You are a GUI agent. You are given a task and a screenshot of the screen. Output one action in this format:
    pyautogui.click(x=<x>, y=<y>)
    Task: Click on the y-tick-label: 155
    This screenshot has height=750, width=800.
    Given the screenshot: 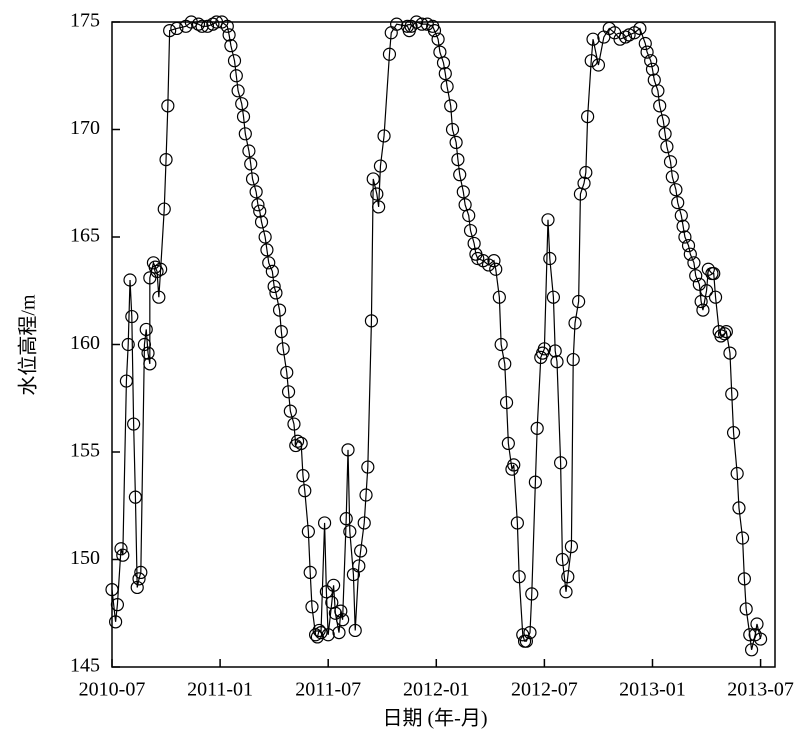 What is the action you would take?
    pyautogui.click(x=85, y=451)
    